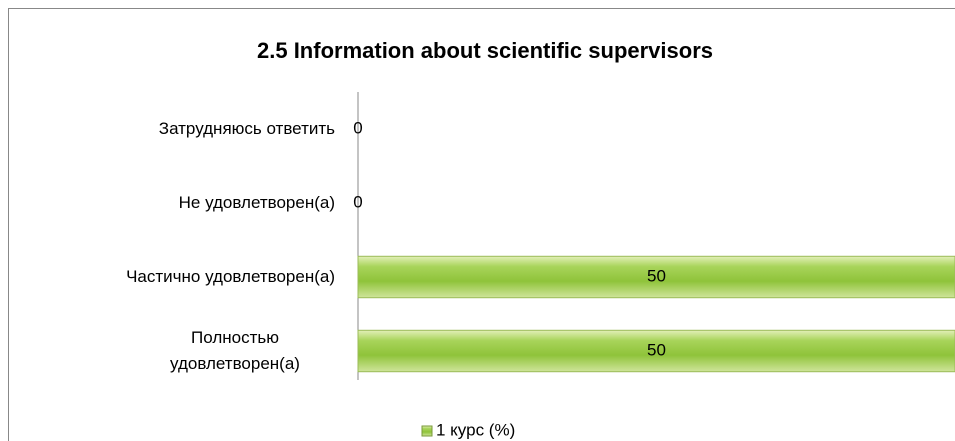  I want to click on category-label: Затрудняюсь ответить, so click(246, 128).